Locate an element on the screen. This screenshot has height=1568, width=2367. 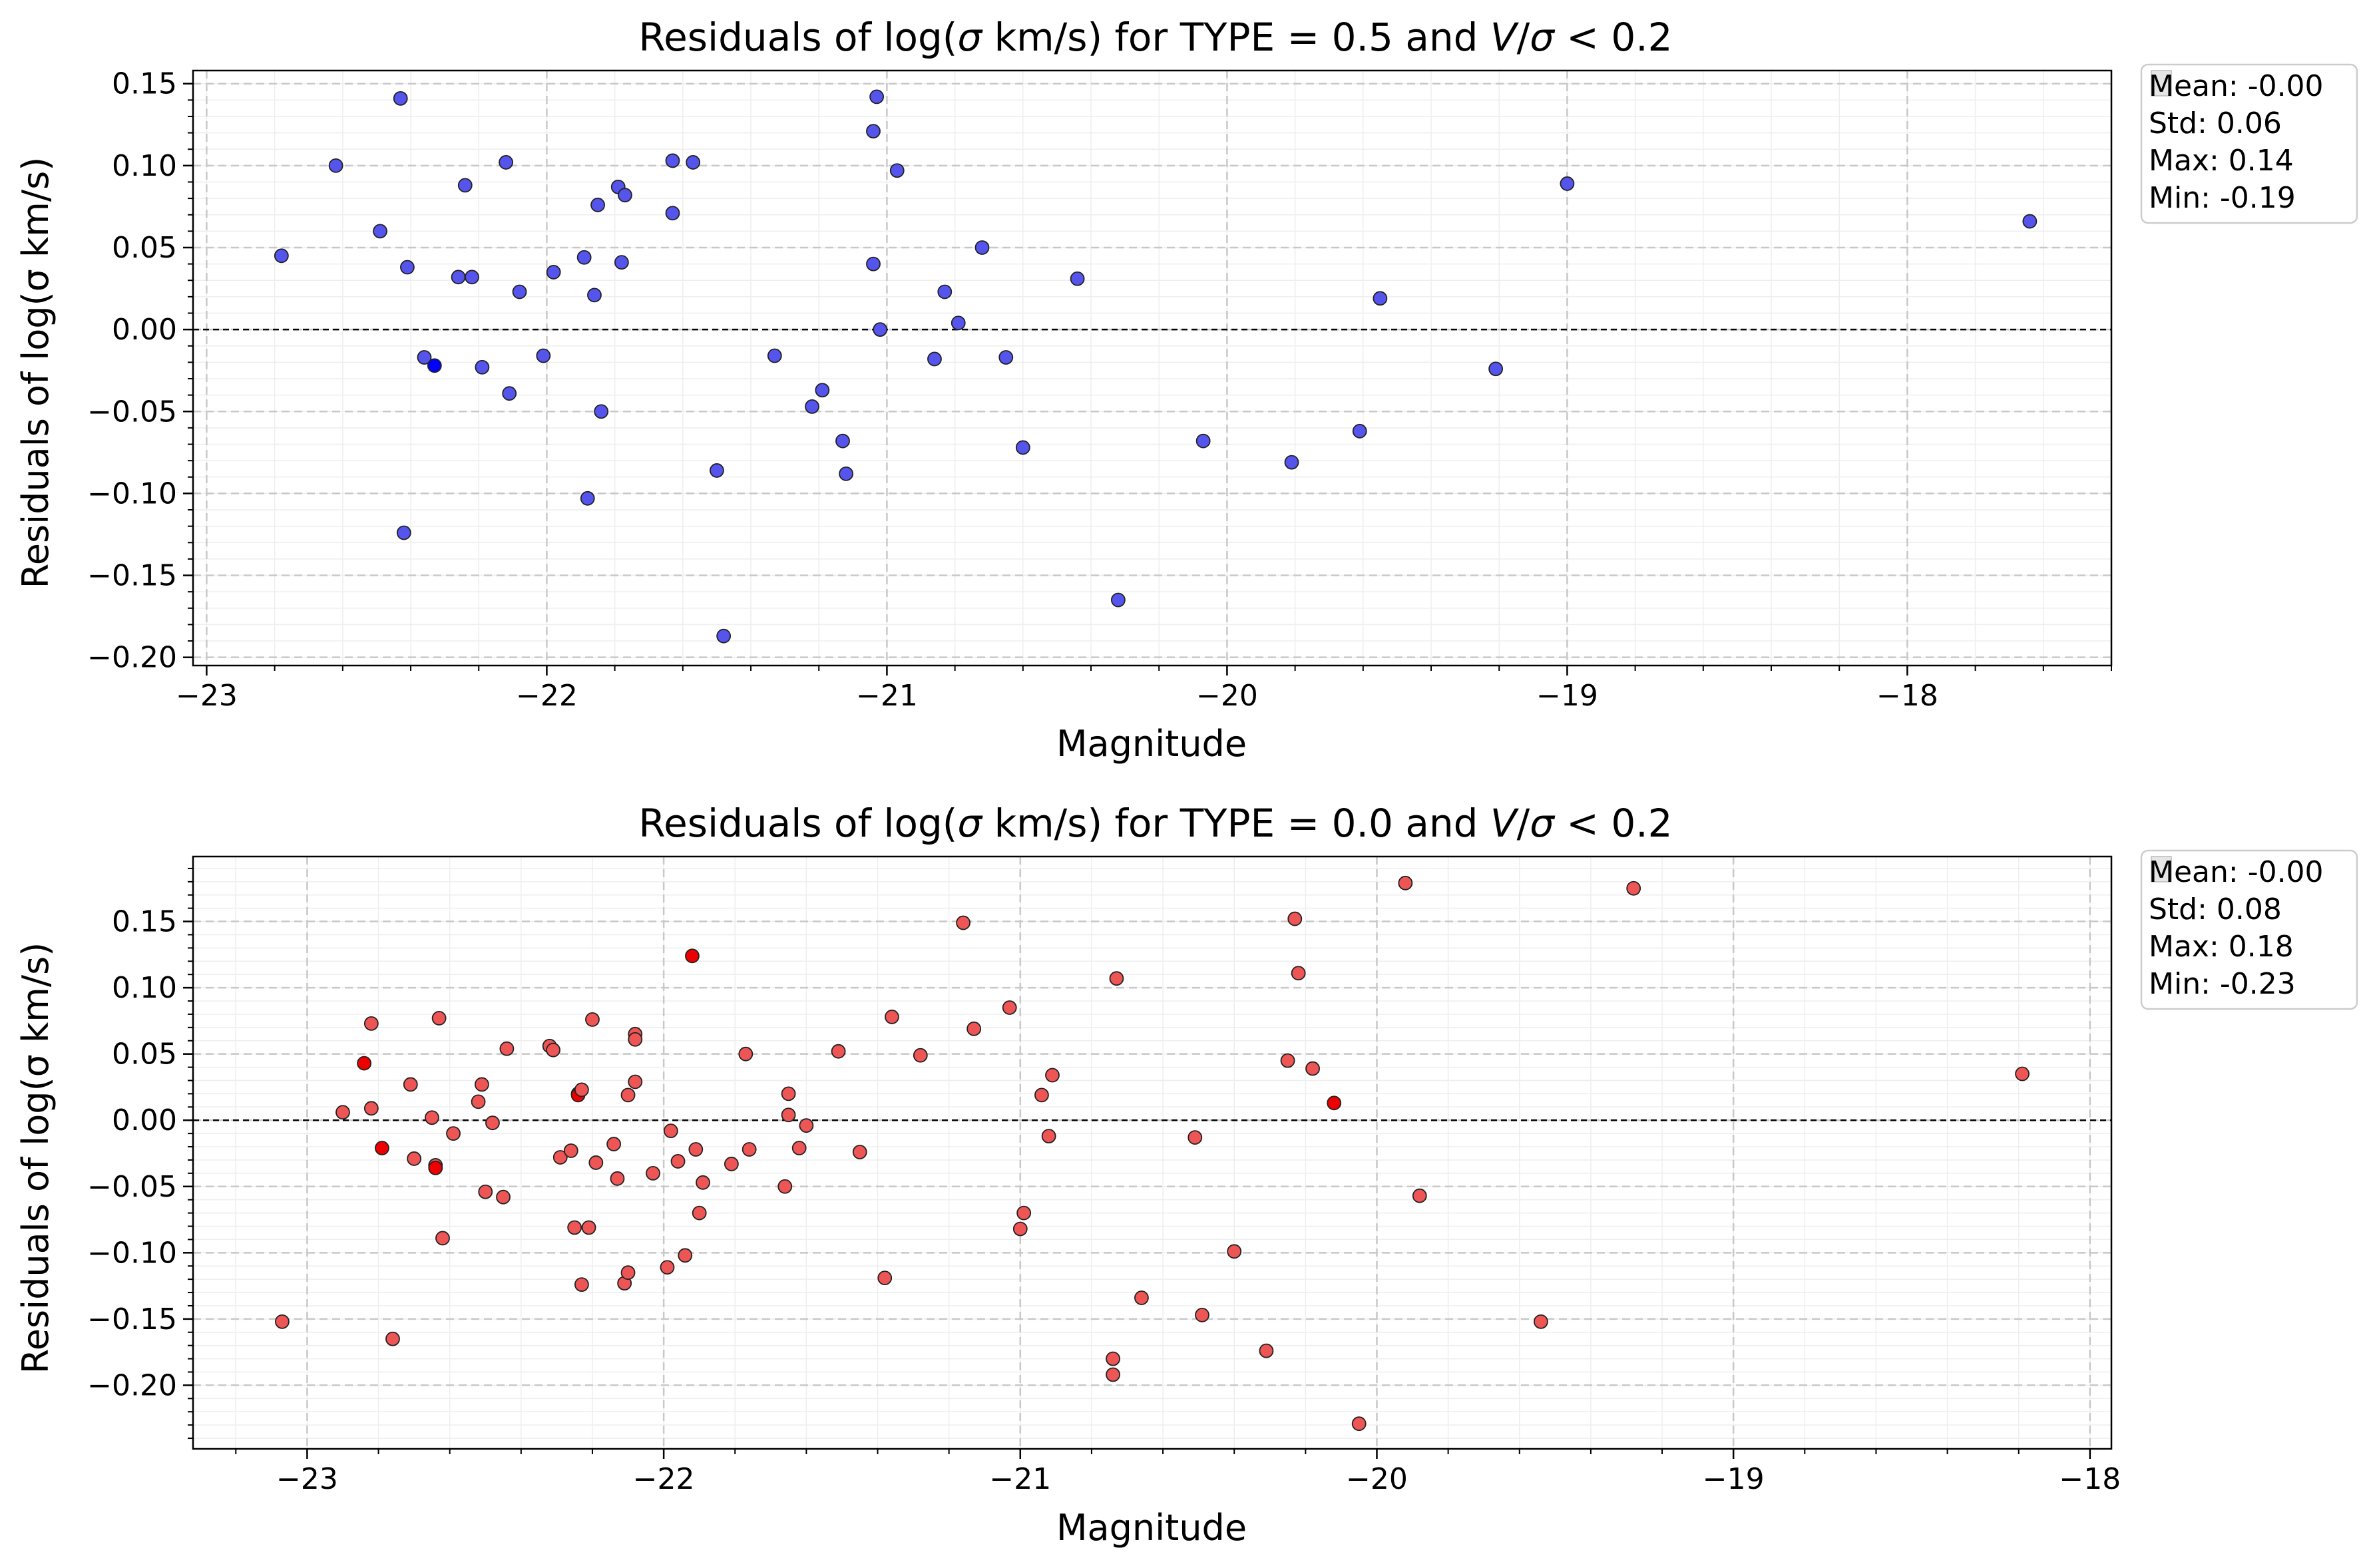
y-tick-label: −0.05 is located at coordinates (132, 1187).